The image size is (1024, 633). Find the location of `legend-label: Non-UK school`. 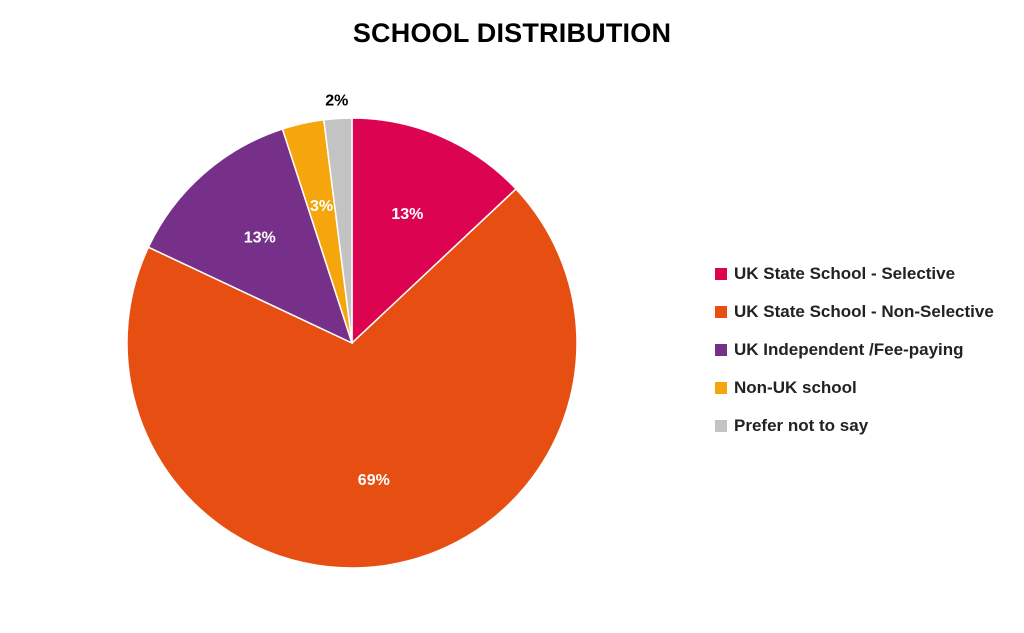

legend-label: Non-UK school is located at coordinates (795, 387).